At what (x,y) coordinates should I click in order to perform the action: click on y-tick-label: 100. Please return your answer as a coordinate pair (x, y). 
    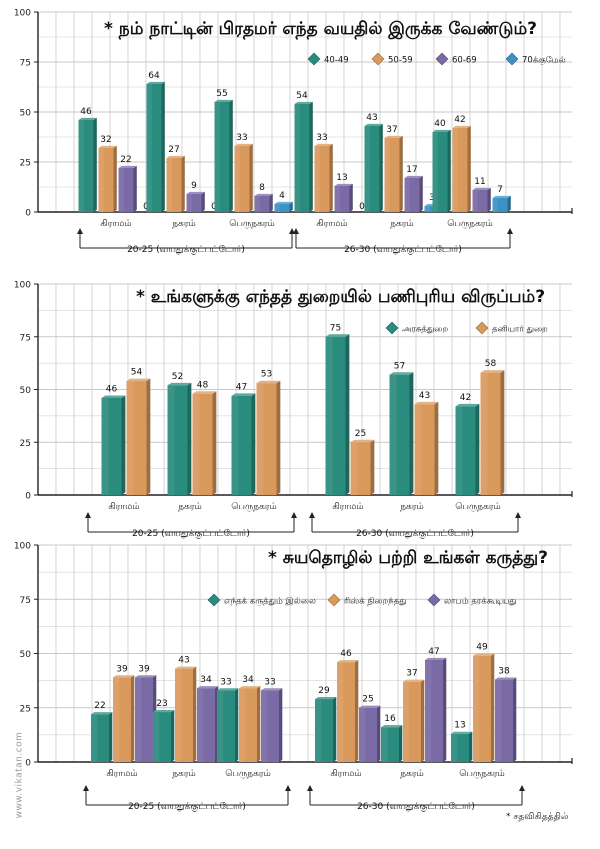
    Looking at the image, I should click on (22, 547).